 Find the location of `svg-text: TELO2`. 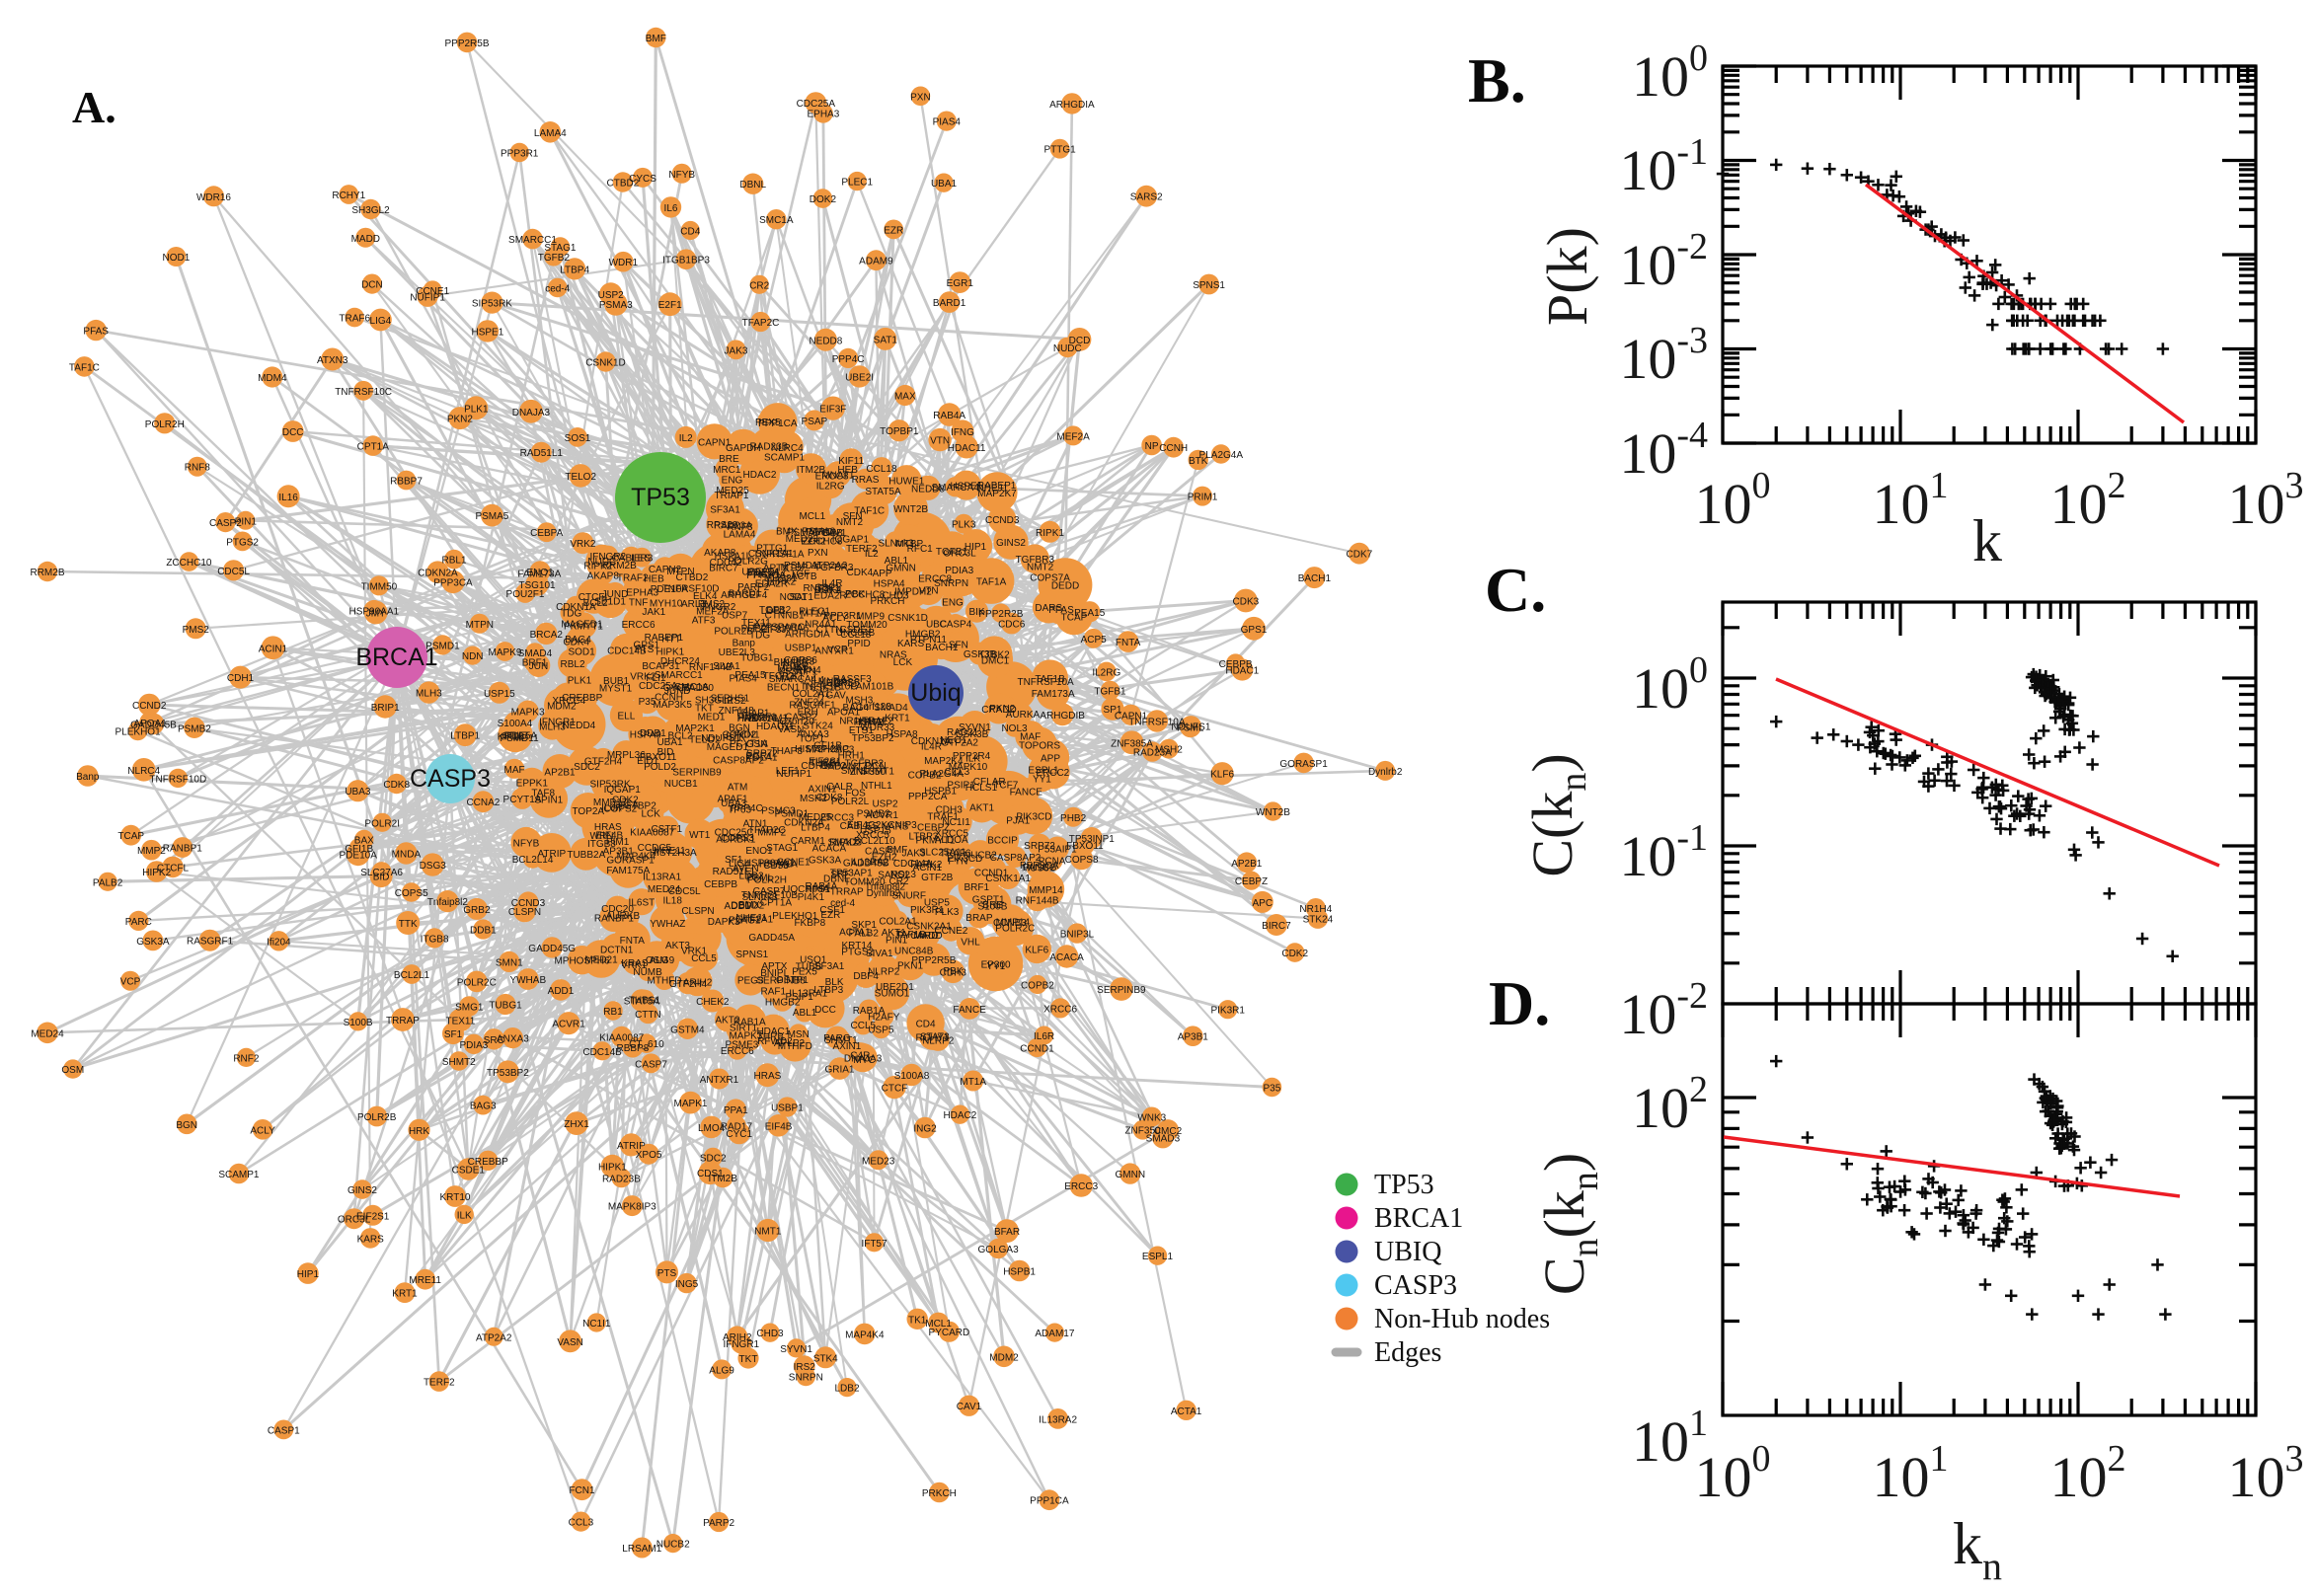

svg-text: TELO2 is located at coordinates (705, 740).